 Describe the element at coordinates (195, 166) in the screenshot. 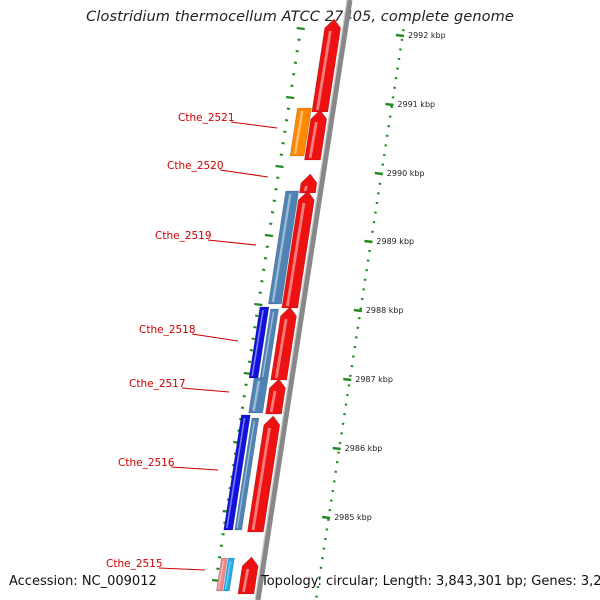

I see `gene-label: Cthe_2520` at that location.